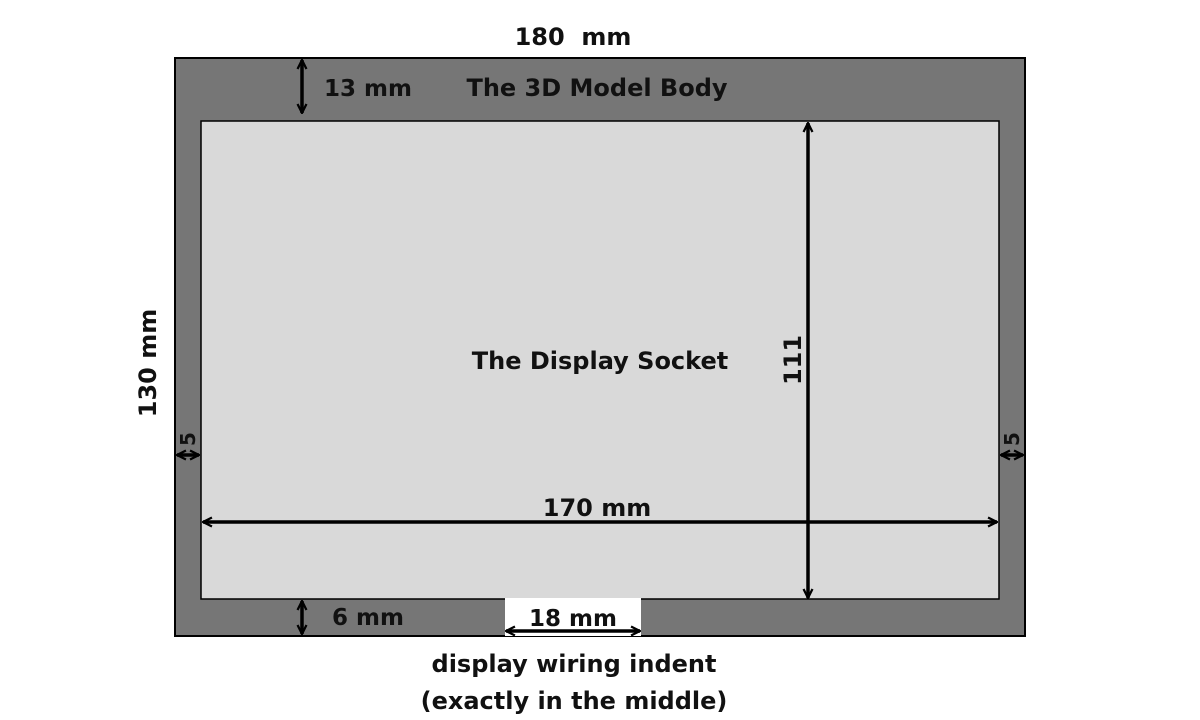  I want to click on top-margin-label: 13 mm, so click(368, 89).